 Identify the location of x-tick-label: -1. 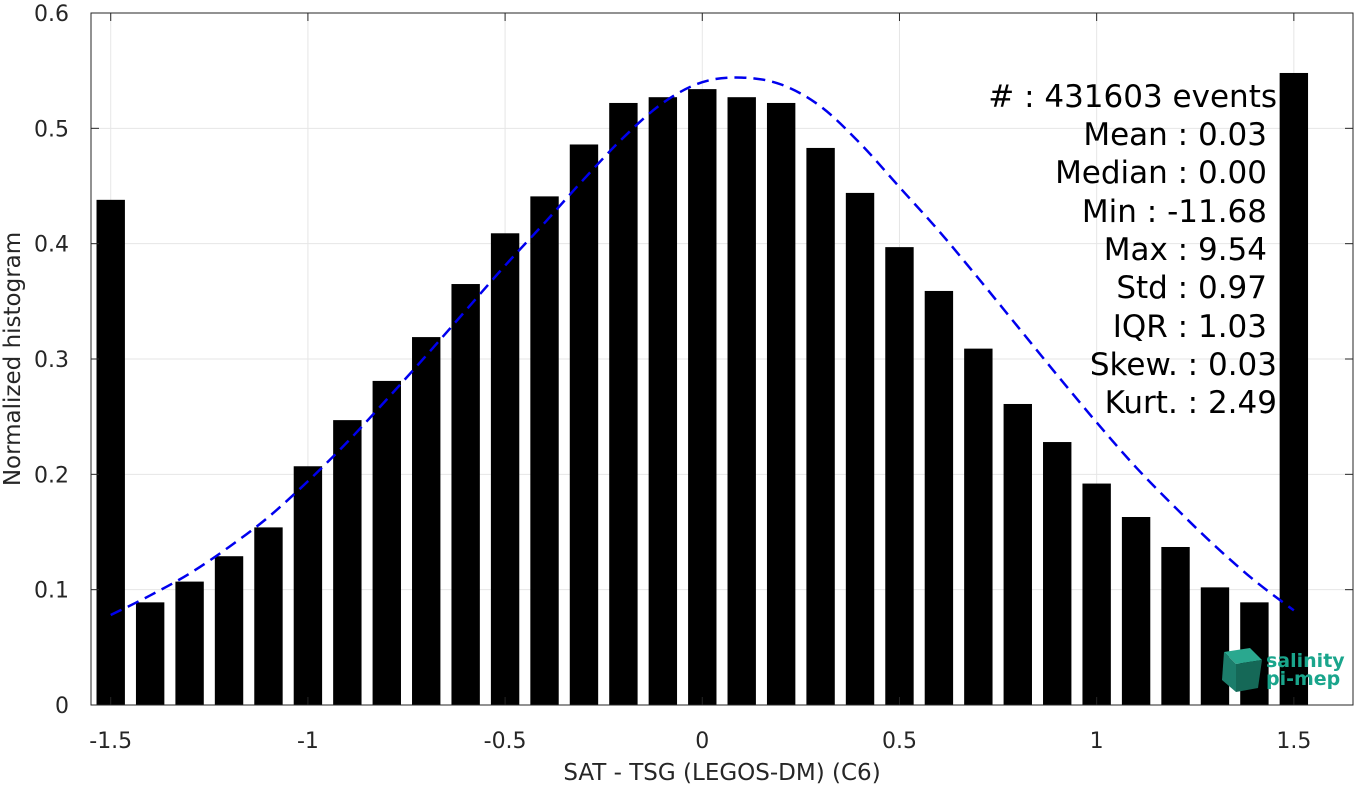
(308, 741).